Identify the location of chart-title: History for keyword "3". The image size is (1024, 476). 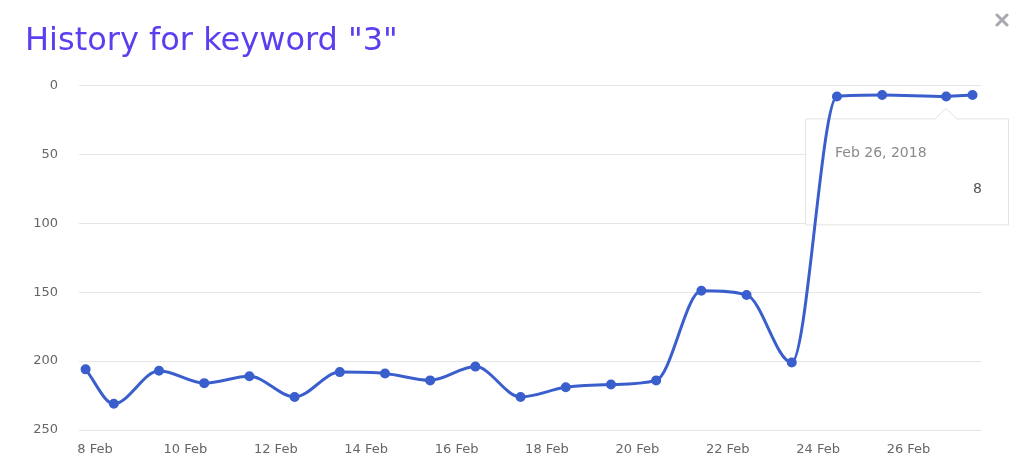
(211, 38).